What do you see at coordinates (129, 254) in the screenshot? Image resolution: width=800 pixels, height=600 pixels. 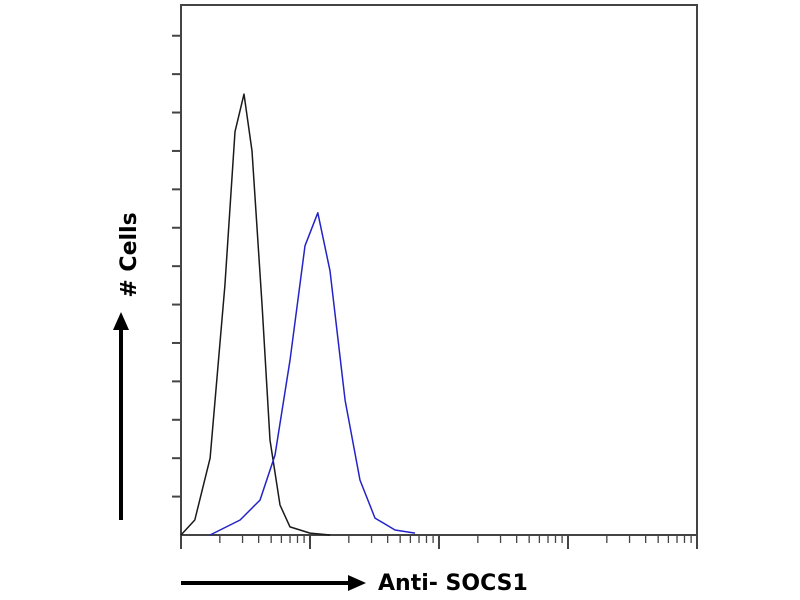 I see `y-axis-label: # Cells` at bounding box center [129, 254].